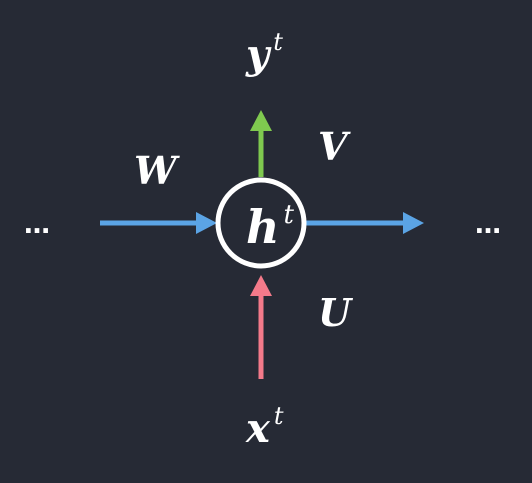 The width and height of the screenshot is (532, 483). I want to click on input-arrow, so click(261, 327).